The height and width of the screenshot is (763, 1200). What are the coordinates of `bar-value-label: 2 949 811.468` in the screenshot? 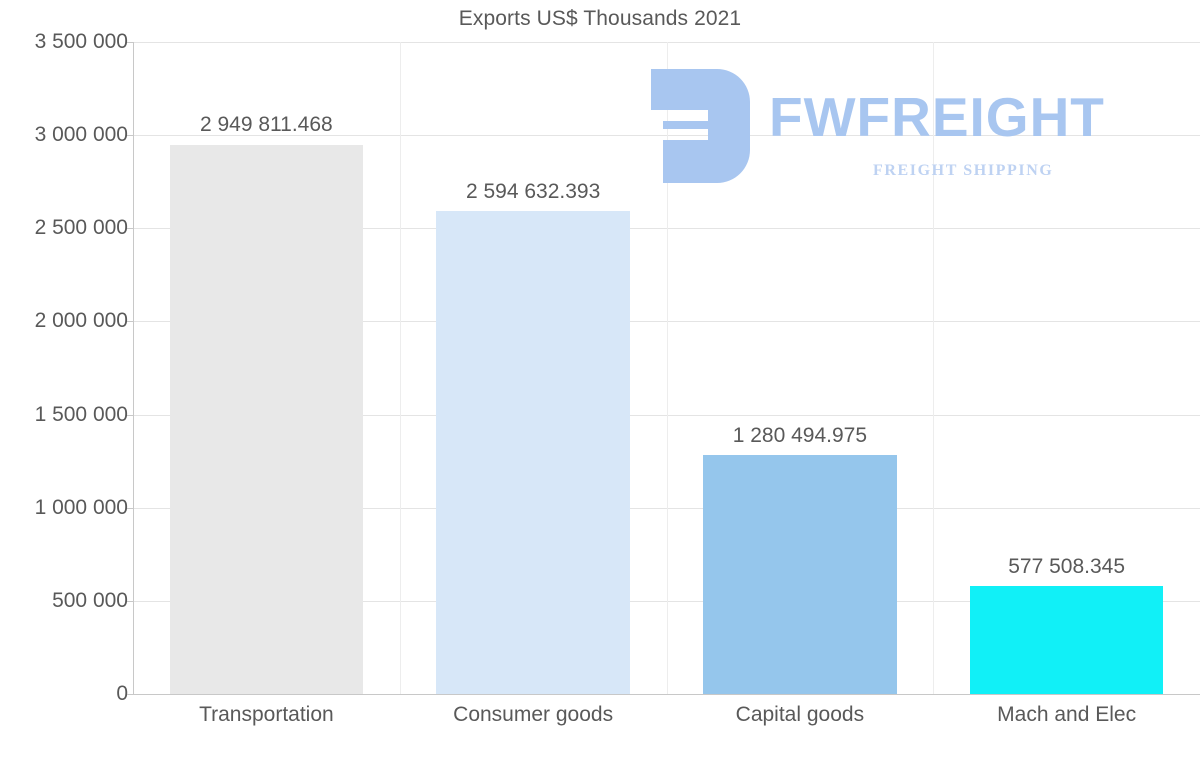 It's located at (266, 125).